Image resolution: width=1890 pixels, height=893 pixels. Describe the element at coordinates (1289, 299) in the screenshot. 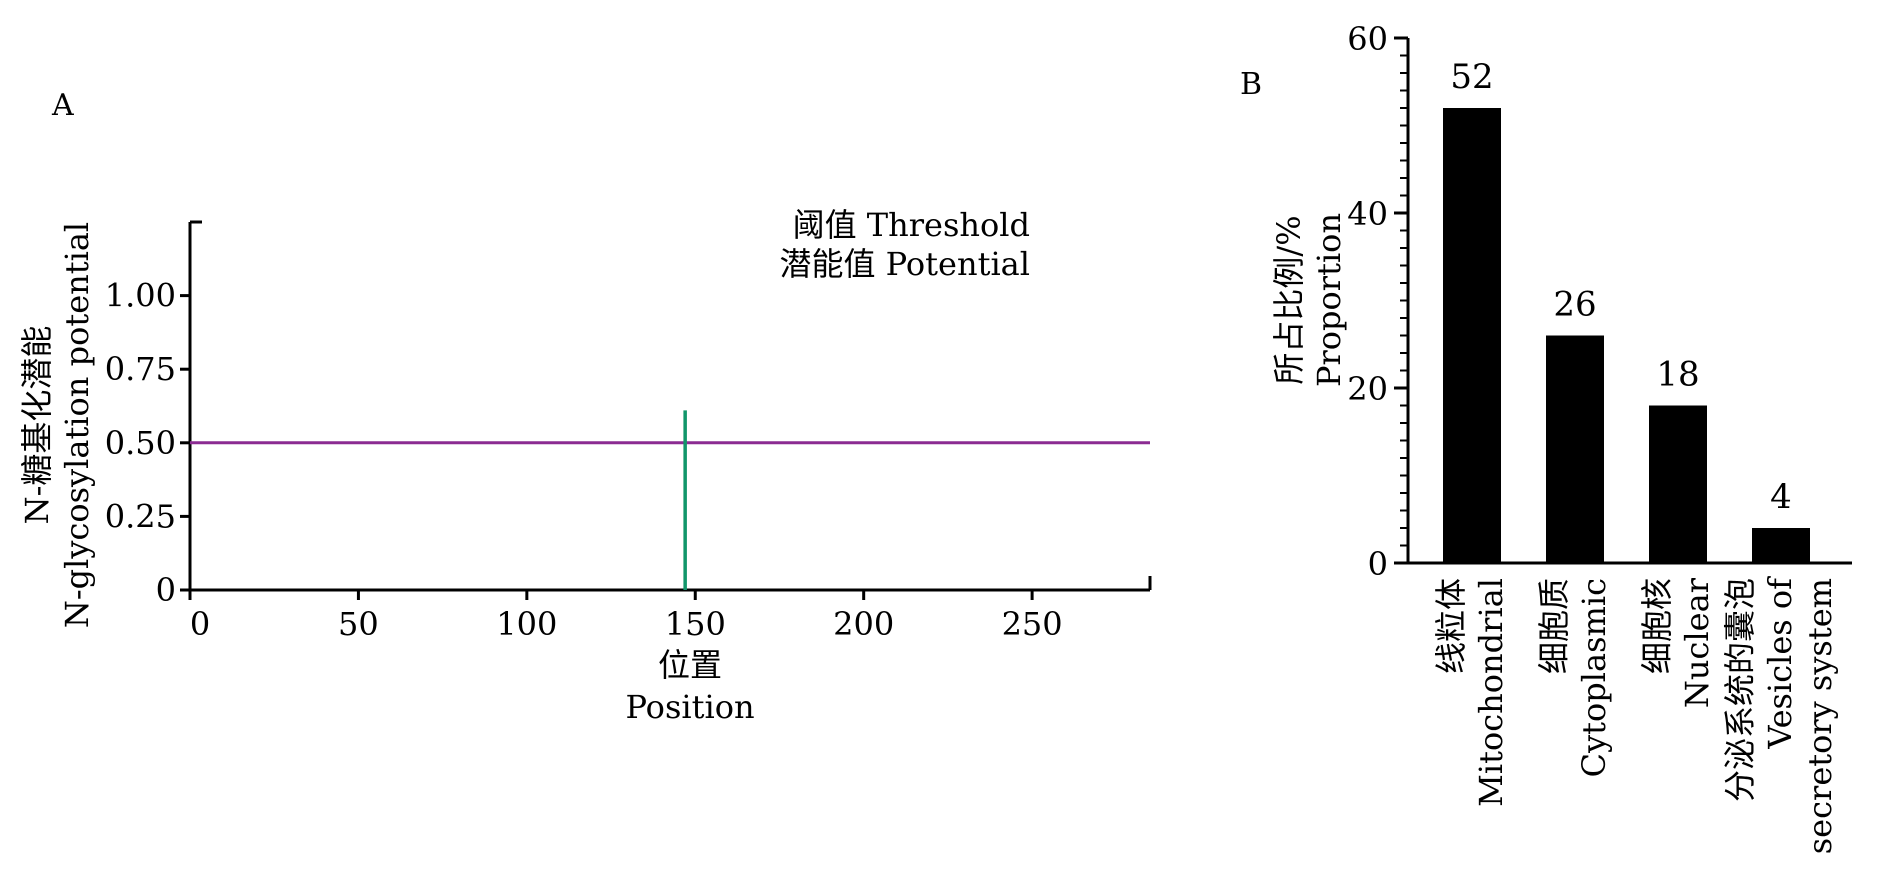

I see `y-axis-label-cn: 所占比例/%` at that location.